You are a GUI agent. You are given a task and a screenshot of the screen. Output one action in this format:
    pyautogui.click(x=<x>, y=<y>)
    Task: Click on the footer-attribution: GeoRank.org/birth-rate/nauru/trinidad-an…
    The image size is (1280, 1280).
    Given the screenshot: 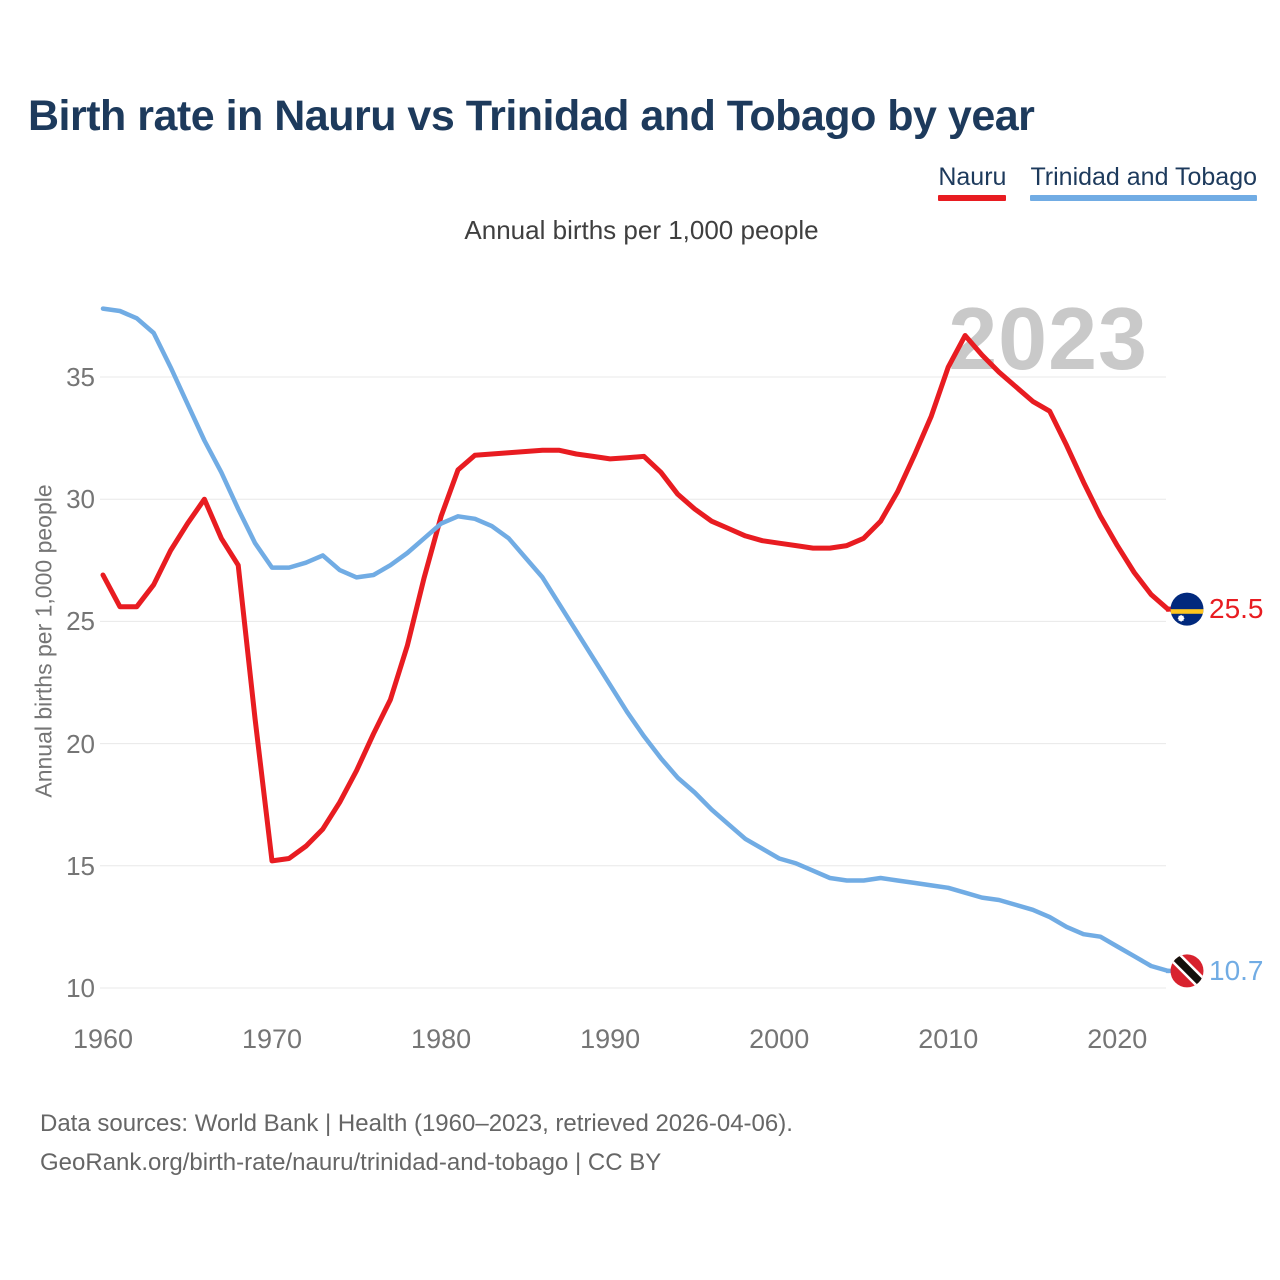 What is the action you would take?
    pyautogui.click(x=351, y=1162)
    